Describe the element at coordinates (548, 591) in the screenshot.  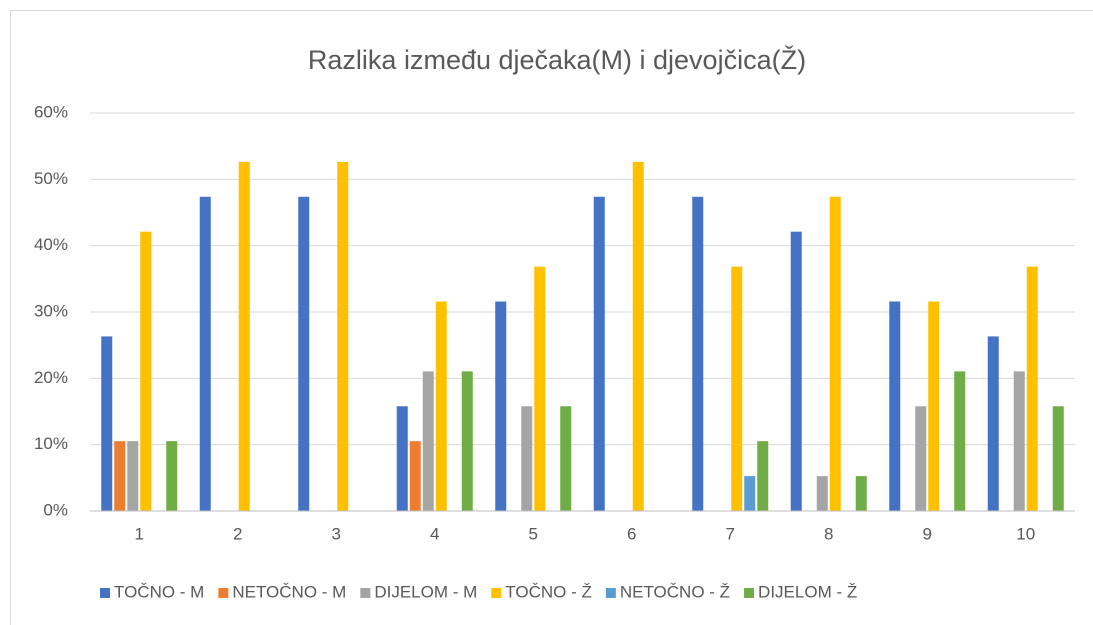
I see `legend-label: TOČNO - Ž` at that location.